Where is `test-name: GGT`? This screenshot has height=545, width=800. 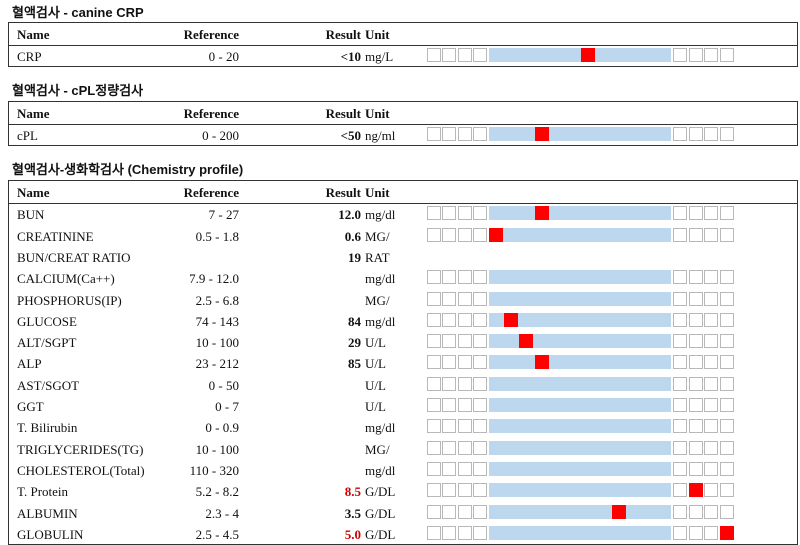
test-name: GGT is located at coordinates (30, 406).